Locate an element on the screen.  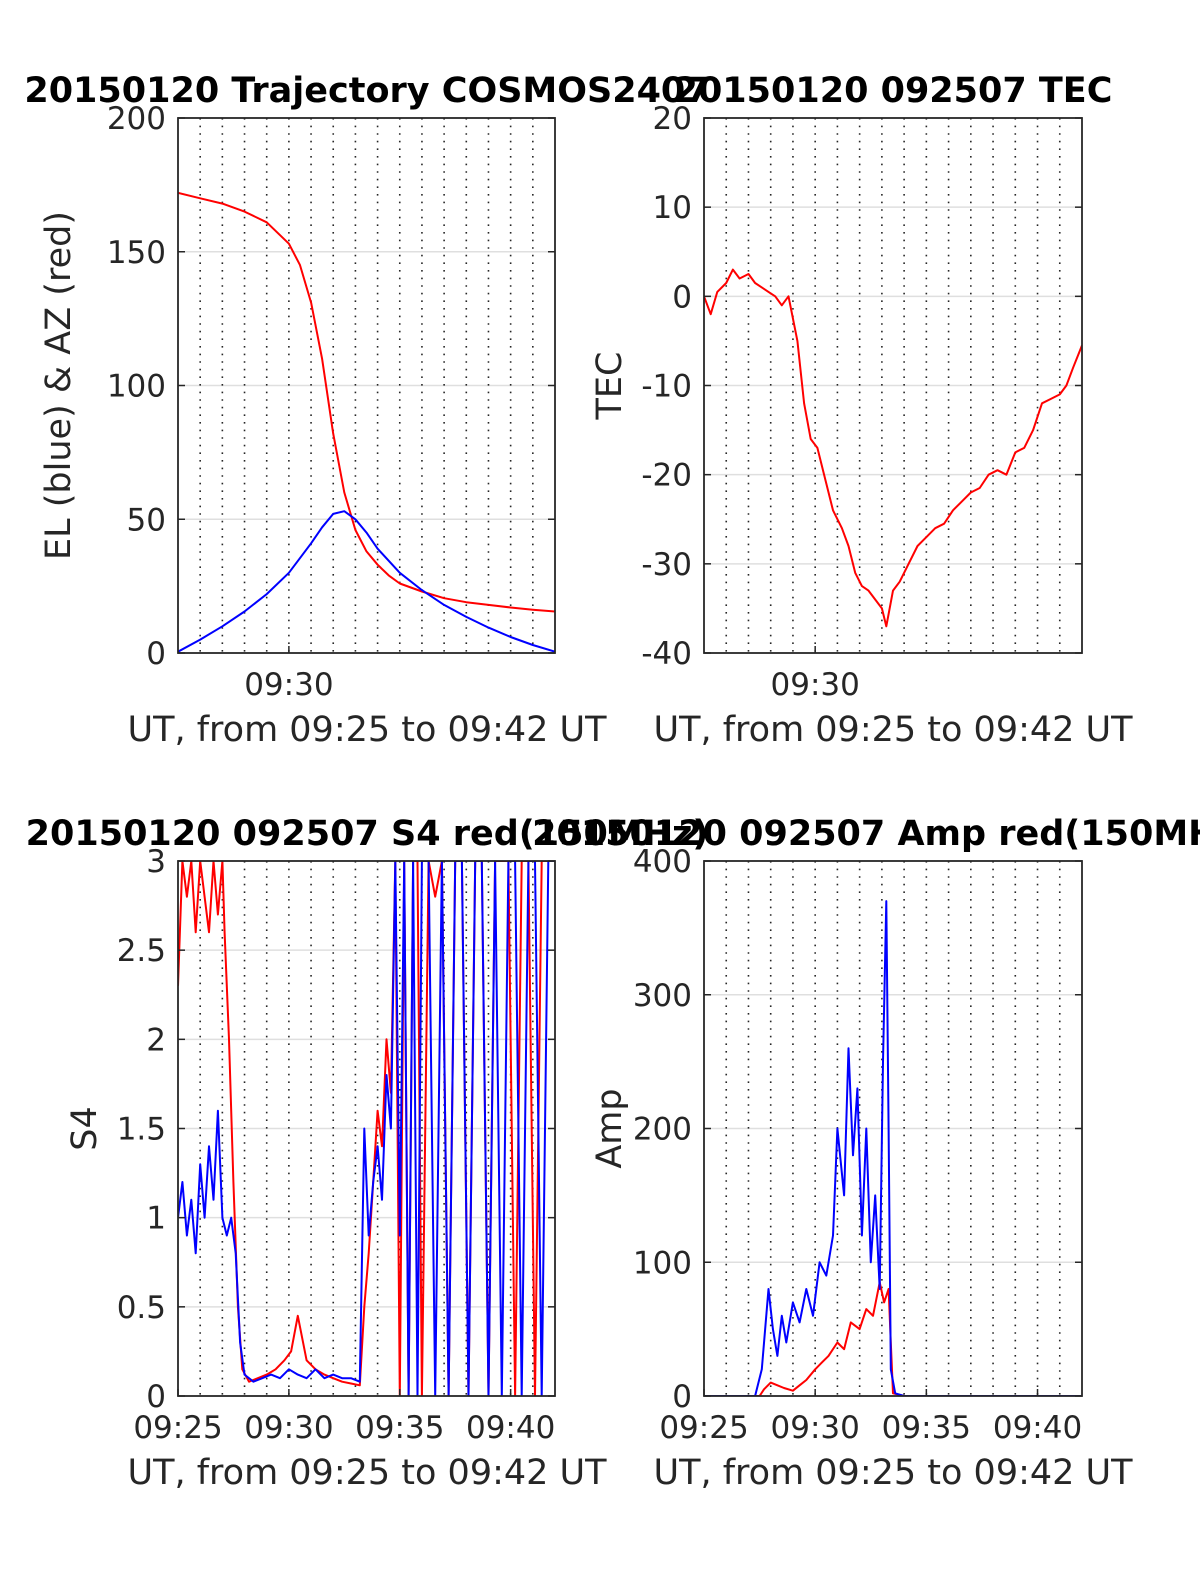
ytick-label: 300 is located at coordinates (662, 996).